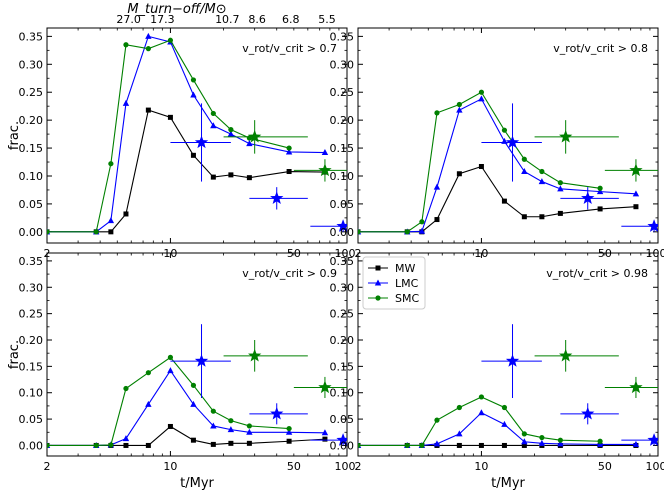  What do you see at coordinates (405, 268) in the screenshot?
I see `legend-label-mw: MW` at bounding box center [405, 268].